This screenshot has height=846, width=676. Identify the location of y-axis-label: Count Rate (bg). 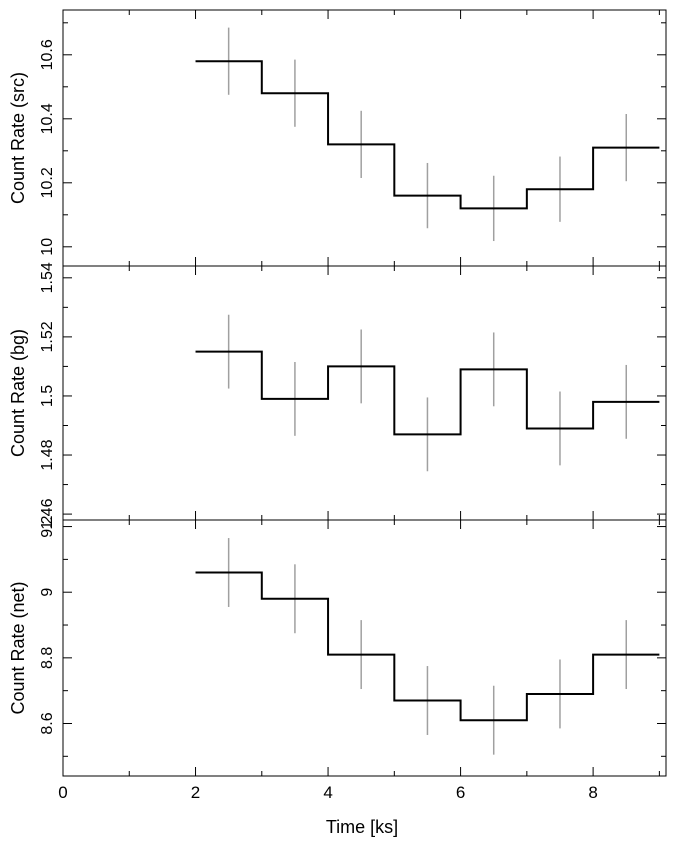
(18, 393).